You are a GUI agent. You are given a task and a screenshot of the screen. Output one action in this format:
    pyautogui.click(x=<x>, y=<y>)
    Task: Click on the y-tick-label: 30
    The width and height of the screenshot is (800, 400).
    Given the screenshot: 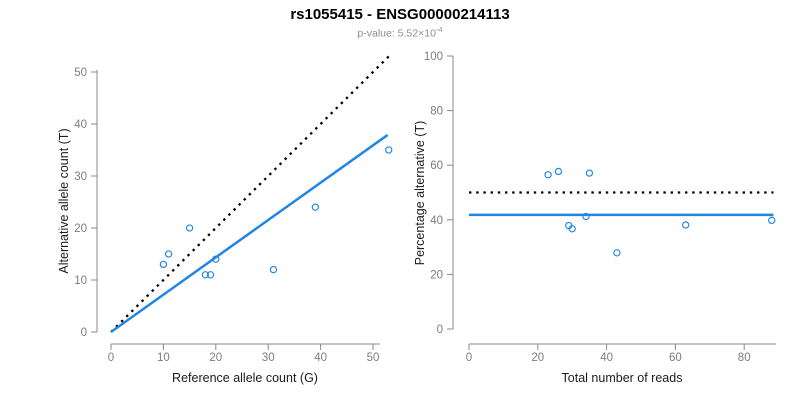 What is the action you would take?
    pyautogui.click(x=80, y=177)
    